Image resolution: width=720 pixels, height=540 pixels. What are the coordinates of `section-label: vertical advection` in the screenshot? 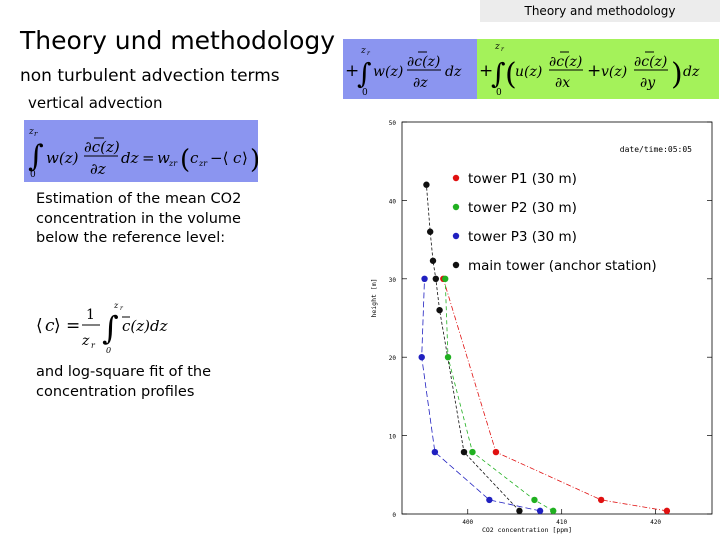 It's located at (95, 103).